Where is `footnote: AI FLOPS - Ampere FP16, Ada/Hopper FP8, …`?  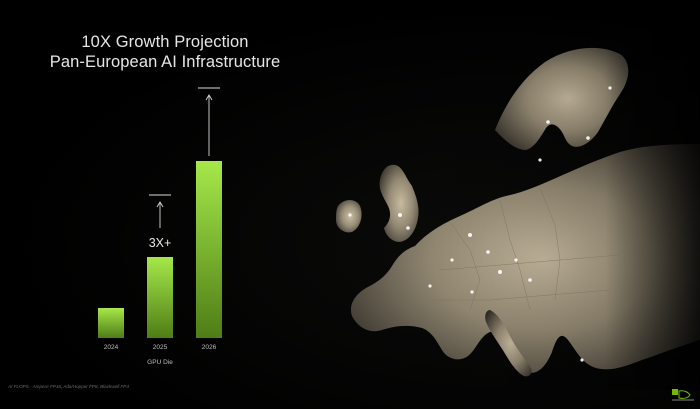
footnote: AI FLOPS - Ampere FP16, Ada/Hopper FP8, … is located at coordinates (68, 386).